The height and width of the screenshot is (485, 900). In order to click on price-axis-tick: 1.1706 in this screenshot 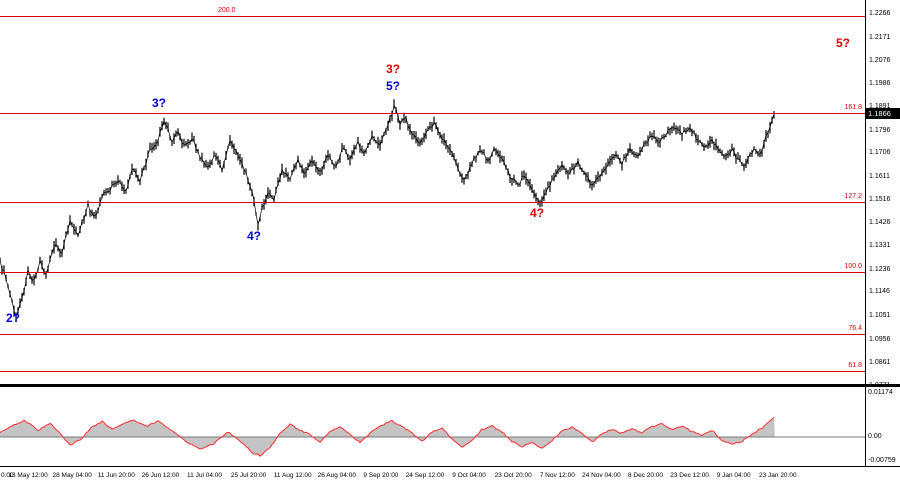, I will do `click(880, 152)`.